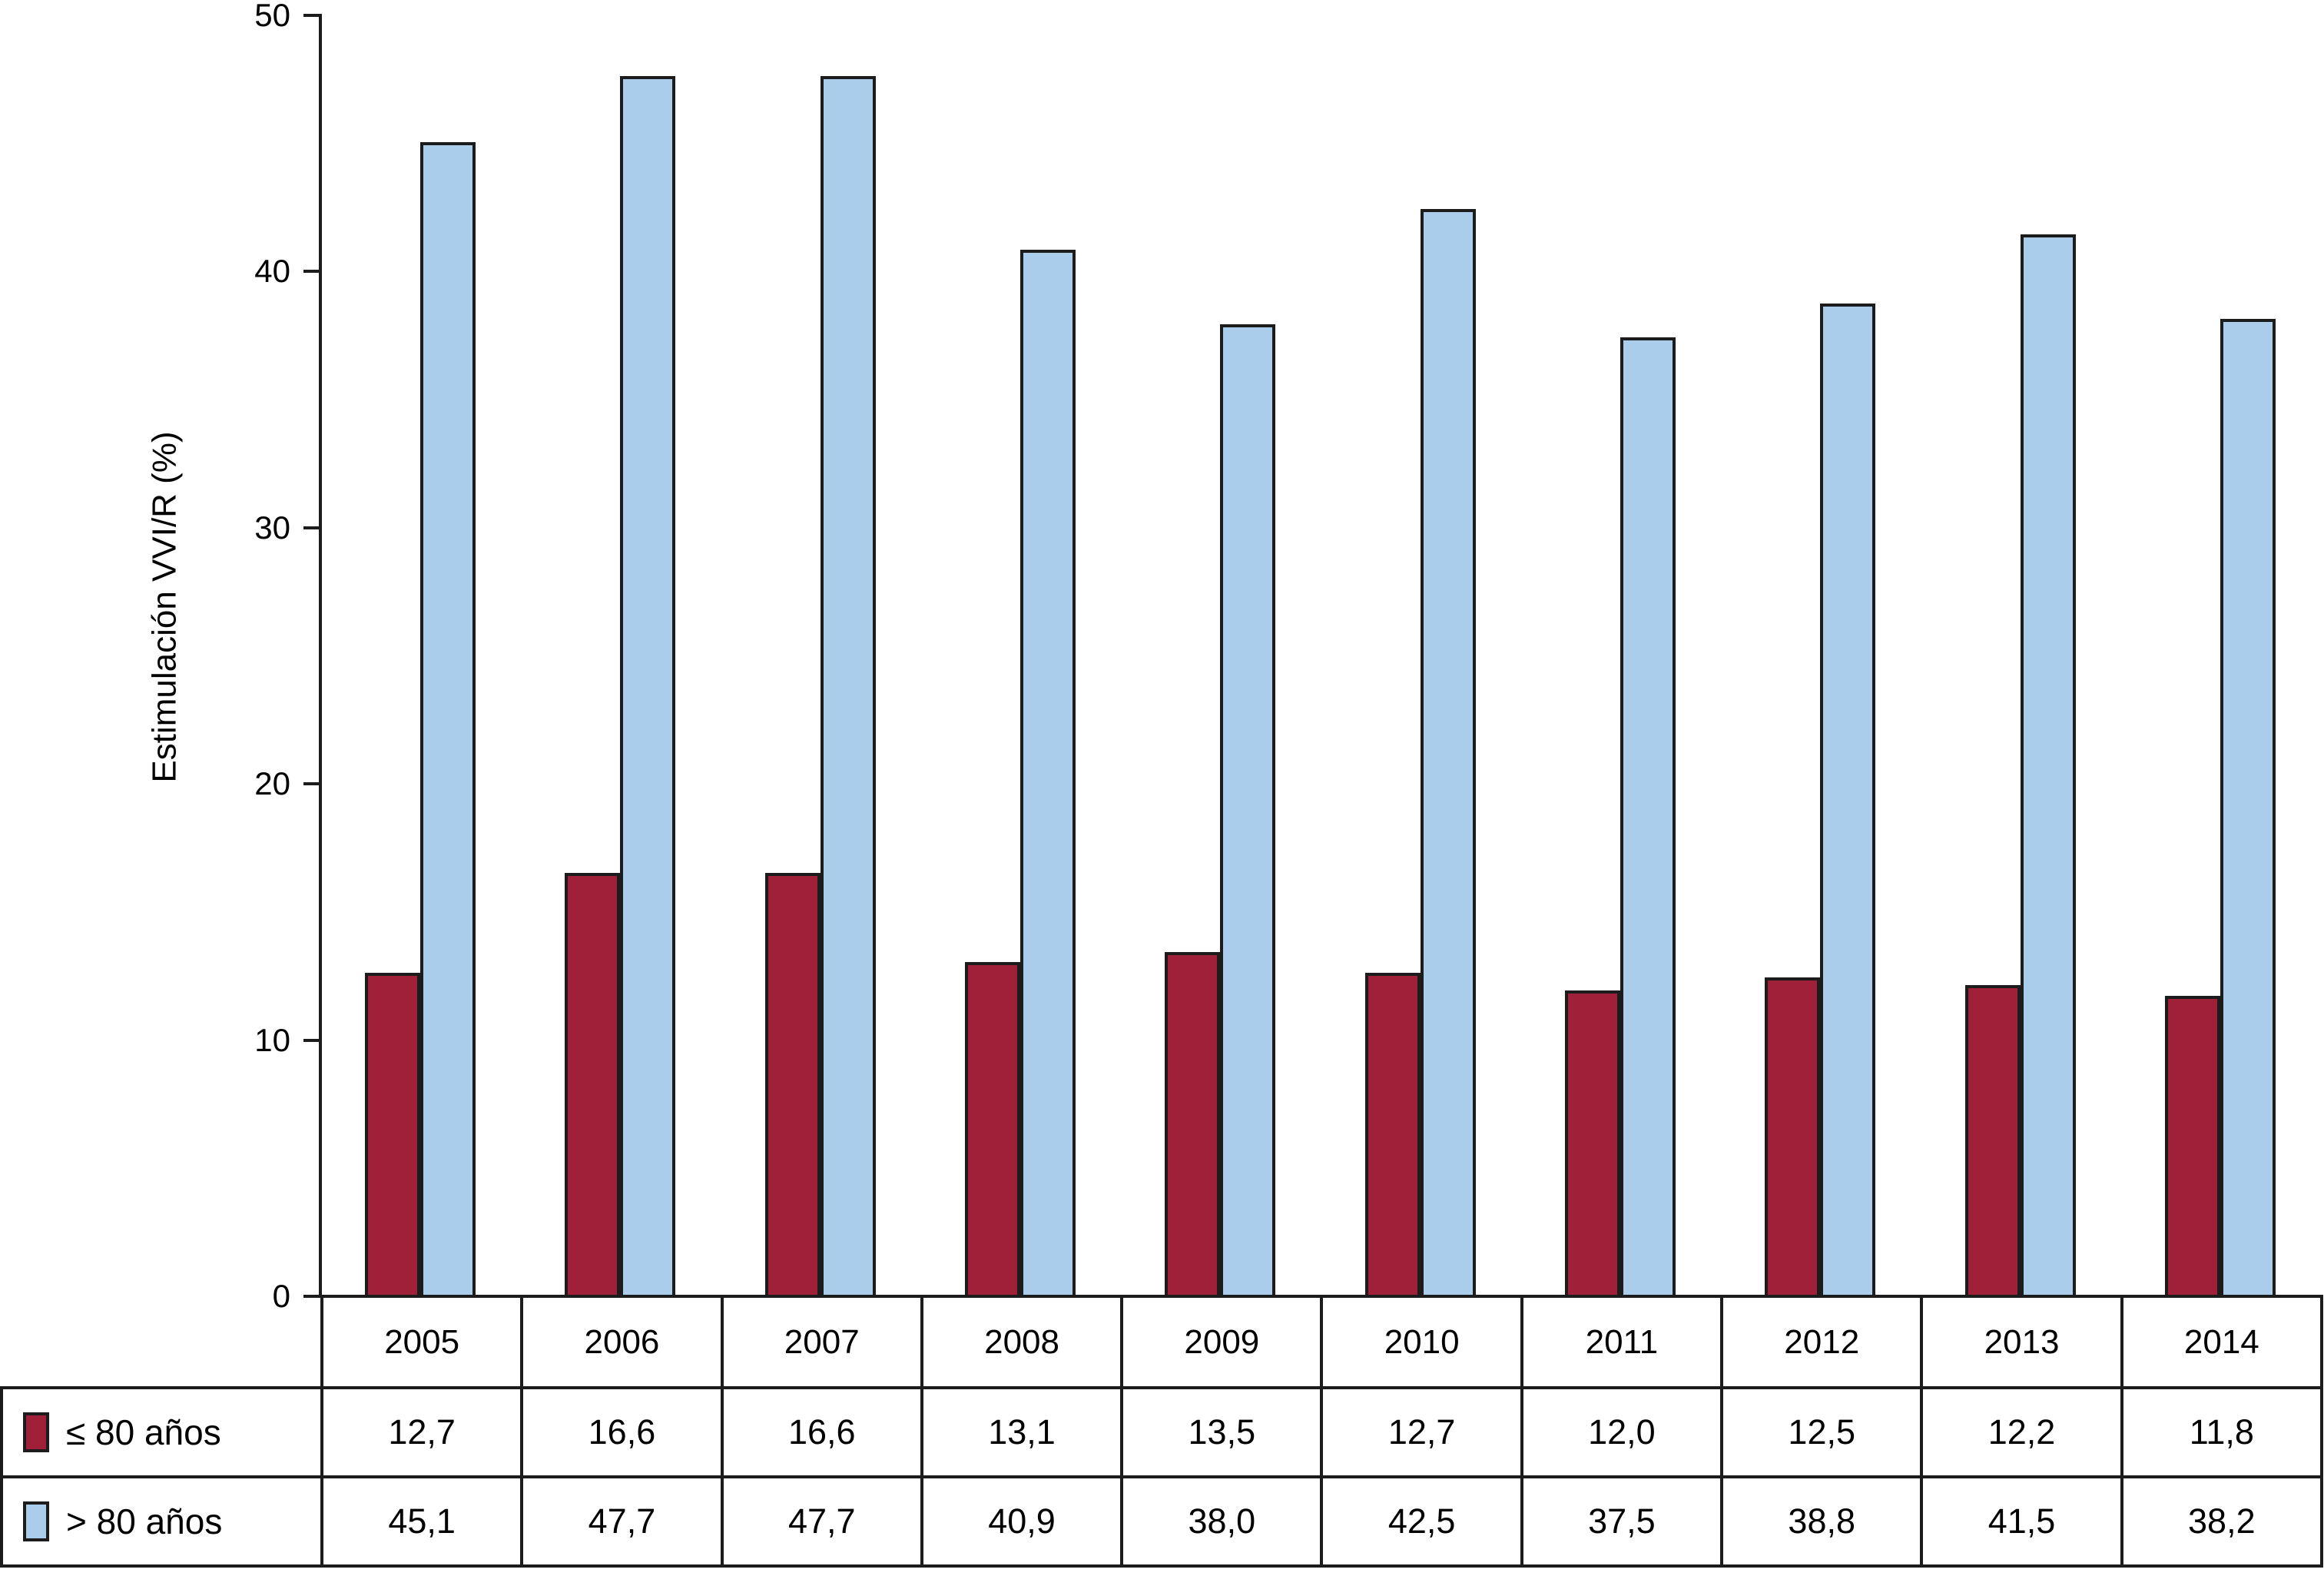  Describe the element at coordinates (1421, 1432) in the screenshot. I see `value-cell-le80-2010: 12,7` at that location.